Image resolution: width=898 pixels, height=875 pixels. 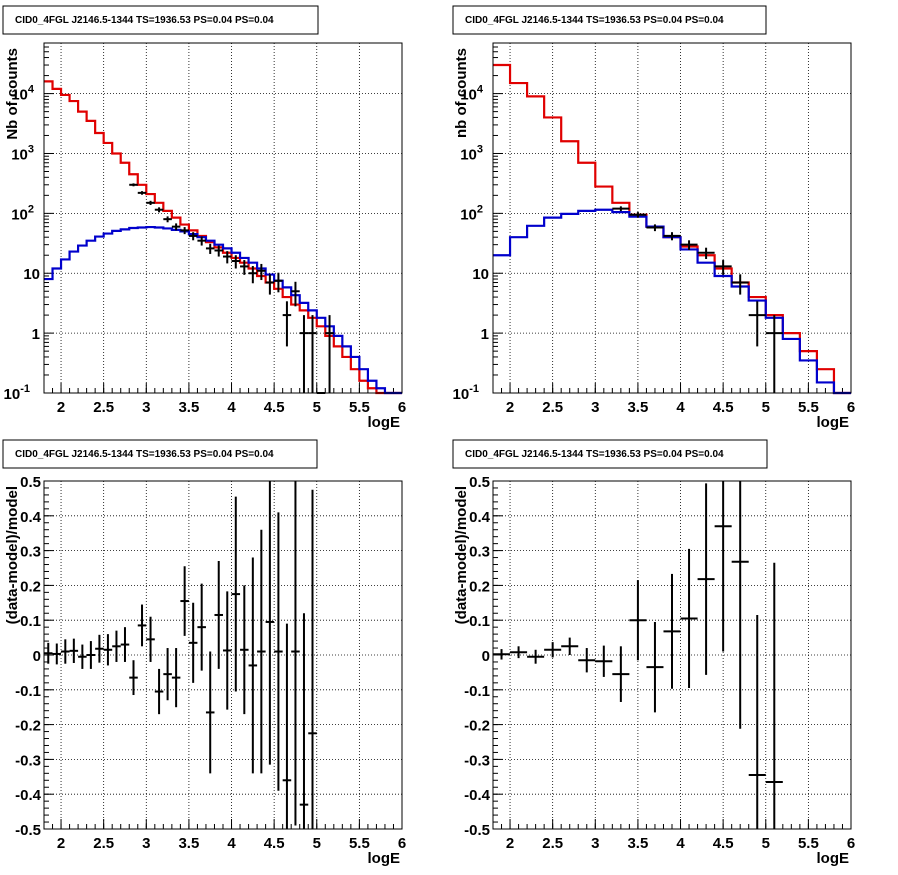 I want to click on y-tick-base: 10, so click(x=461, y=394).